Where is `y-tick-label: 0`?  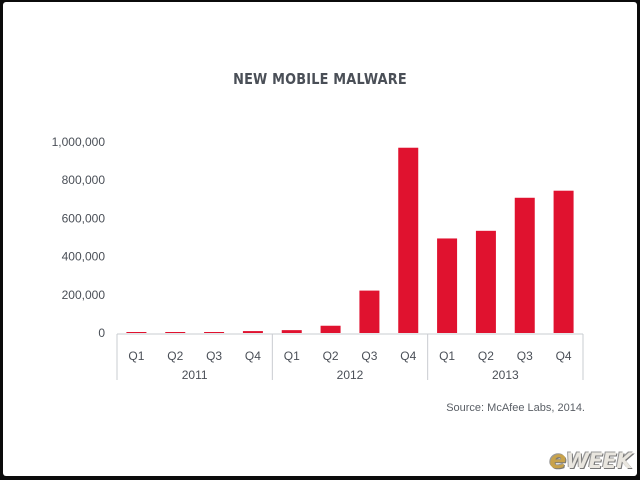
y-tick-label: 0 is located at coordinates (101, 333).